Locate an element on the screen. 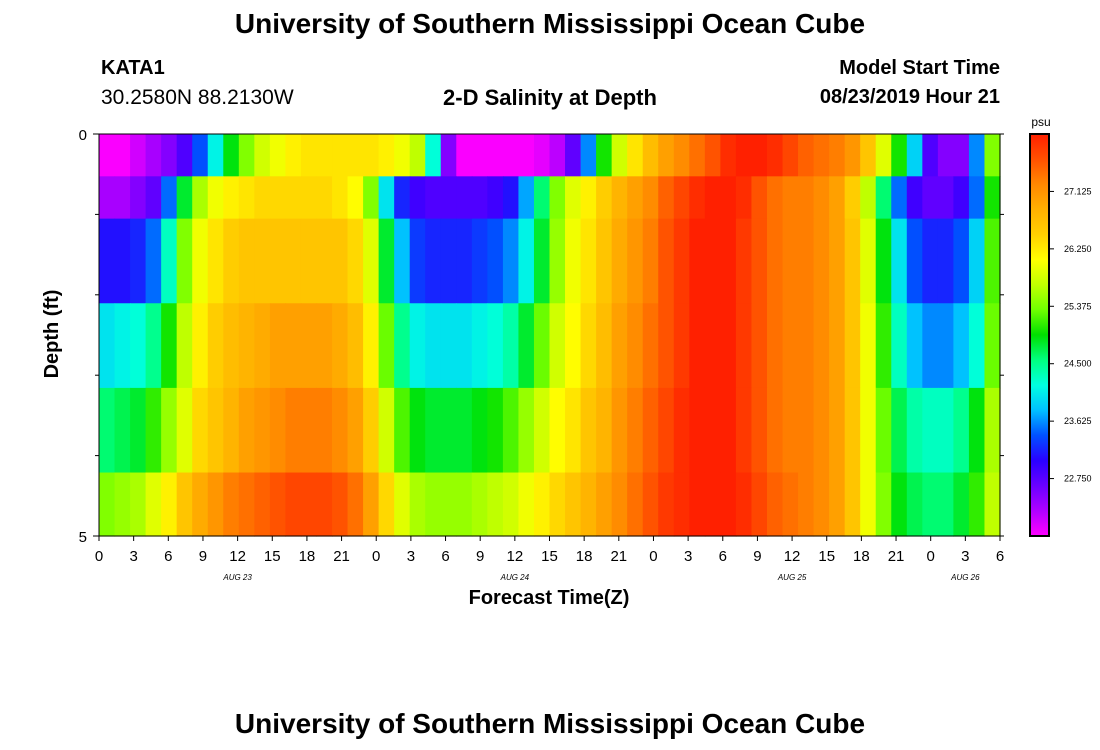  colorbar-tick-label: 26.250 is located at coordinates (1078, 249).